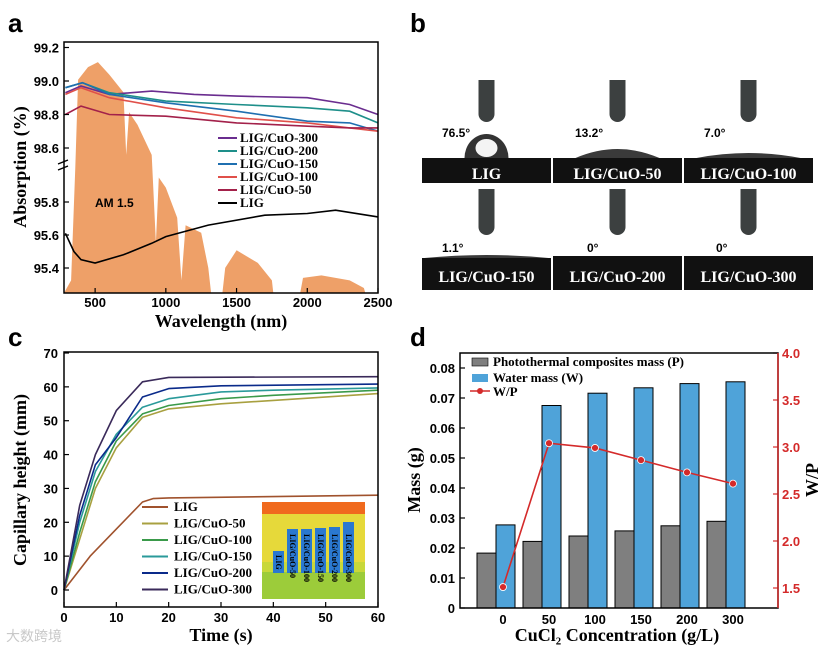 The image size is (829, 651). Describe the element at coordinates (538, 377) in the screenshot. I see `legend-label: Water mass (W)` at that location.